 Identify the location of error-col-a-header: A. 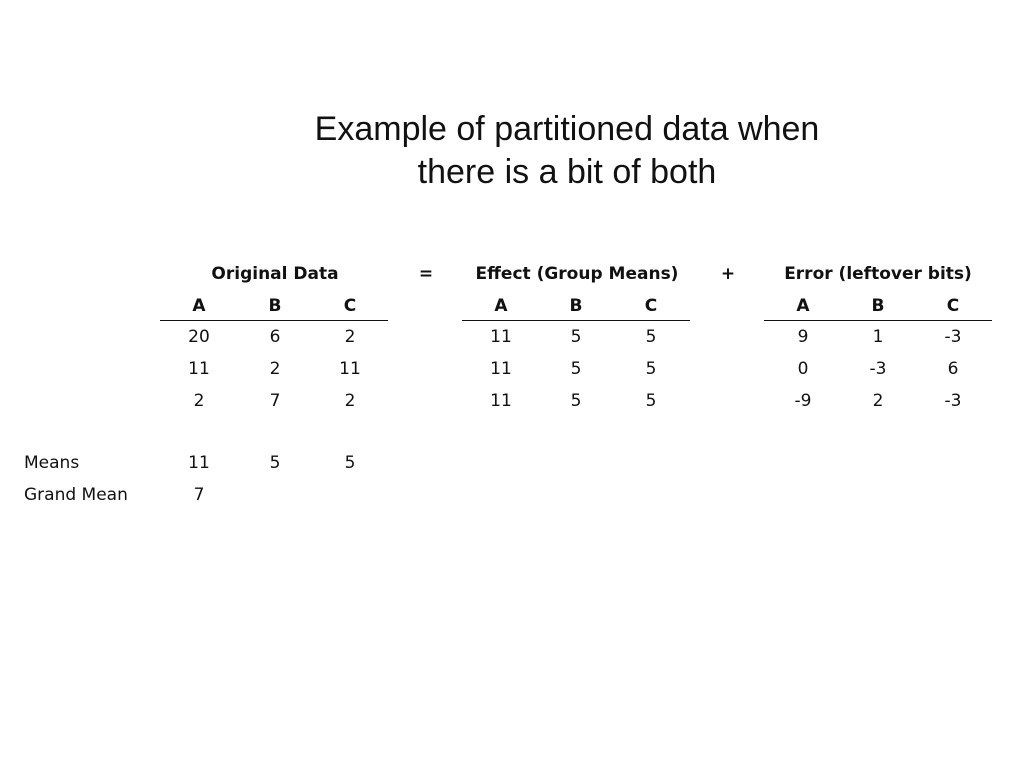
(803, 306).